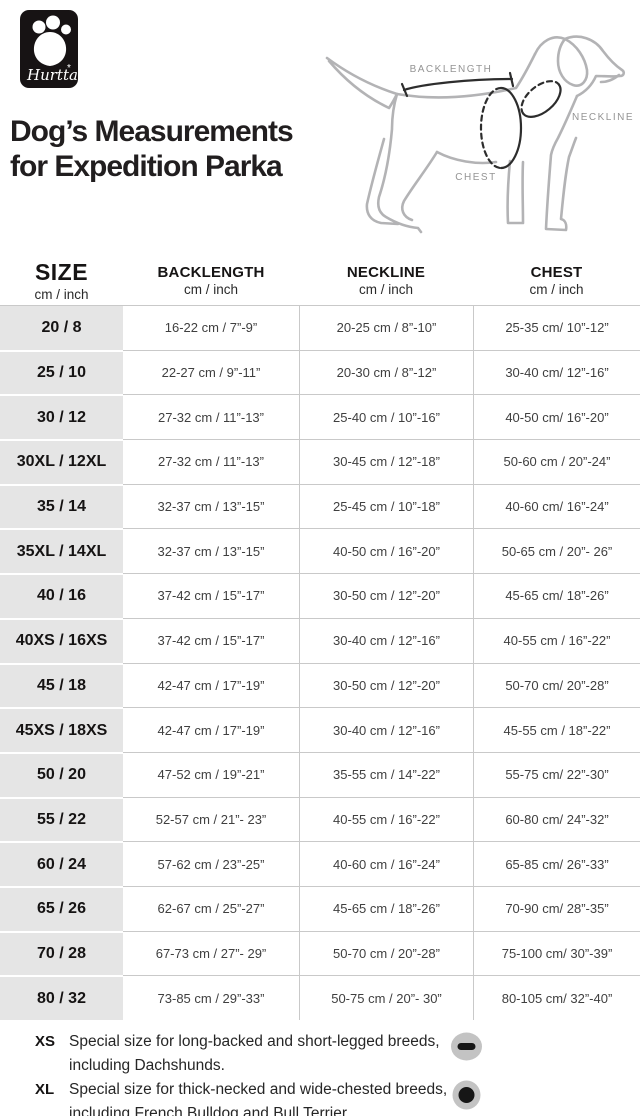  Describe the element at coordinates (556, 289) in the screenshot. I see `header-chest-unit: cm / inch` at that location.